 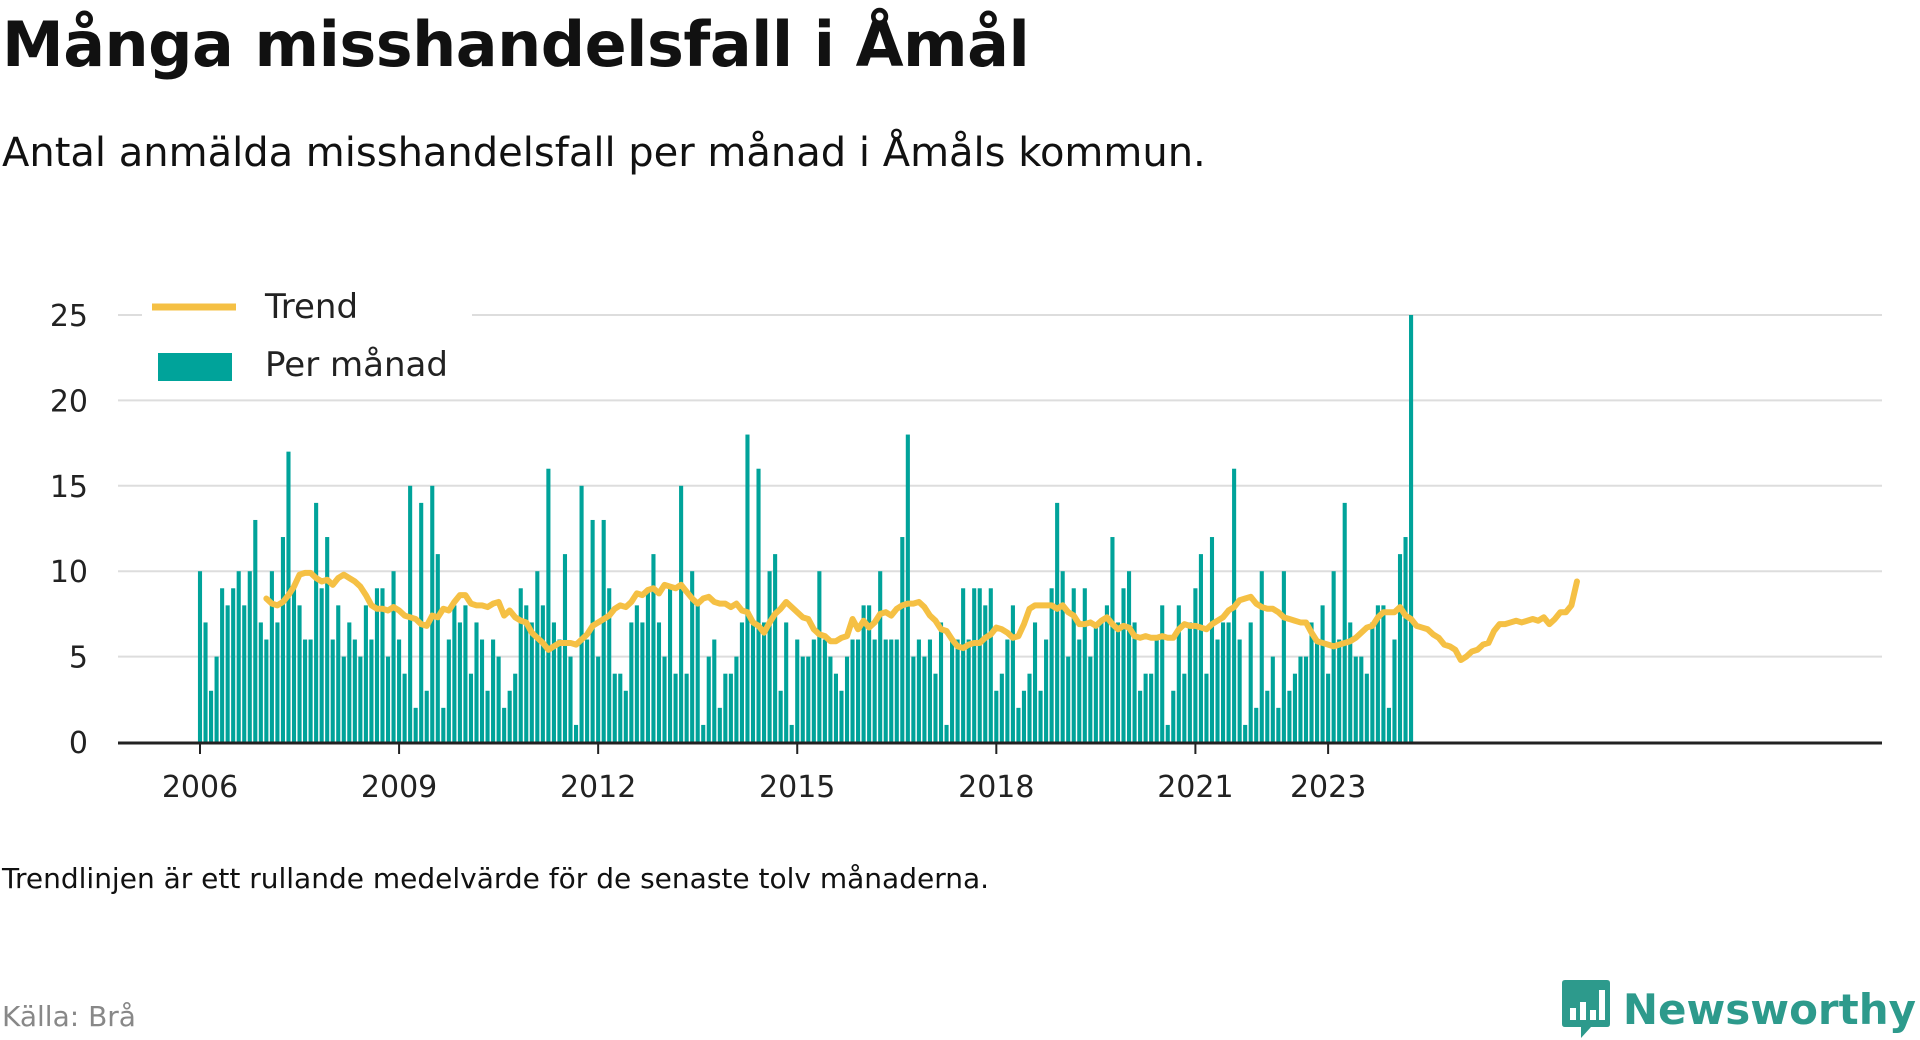 I want to click on legend-bars-label: Per månad, so click(x=356, y=365).